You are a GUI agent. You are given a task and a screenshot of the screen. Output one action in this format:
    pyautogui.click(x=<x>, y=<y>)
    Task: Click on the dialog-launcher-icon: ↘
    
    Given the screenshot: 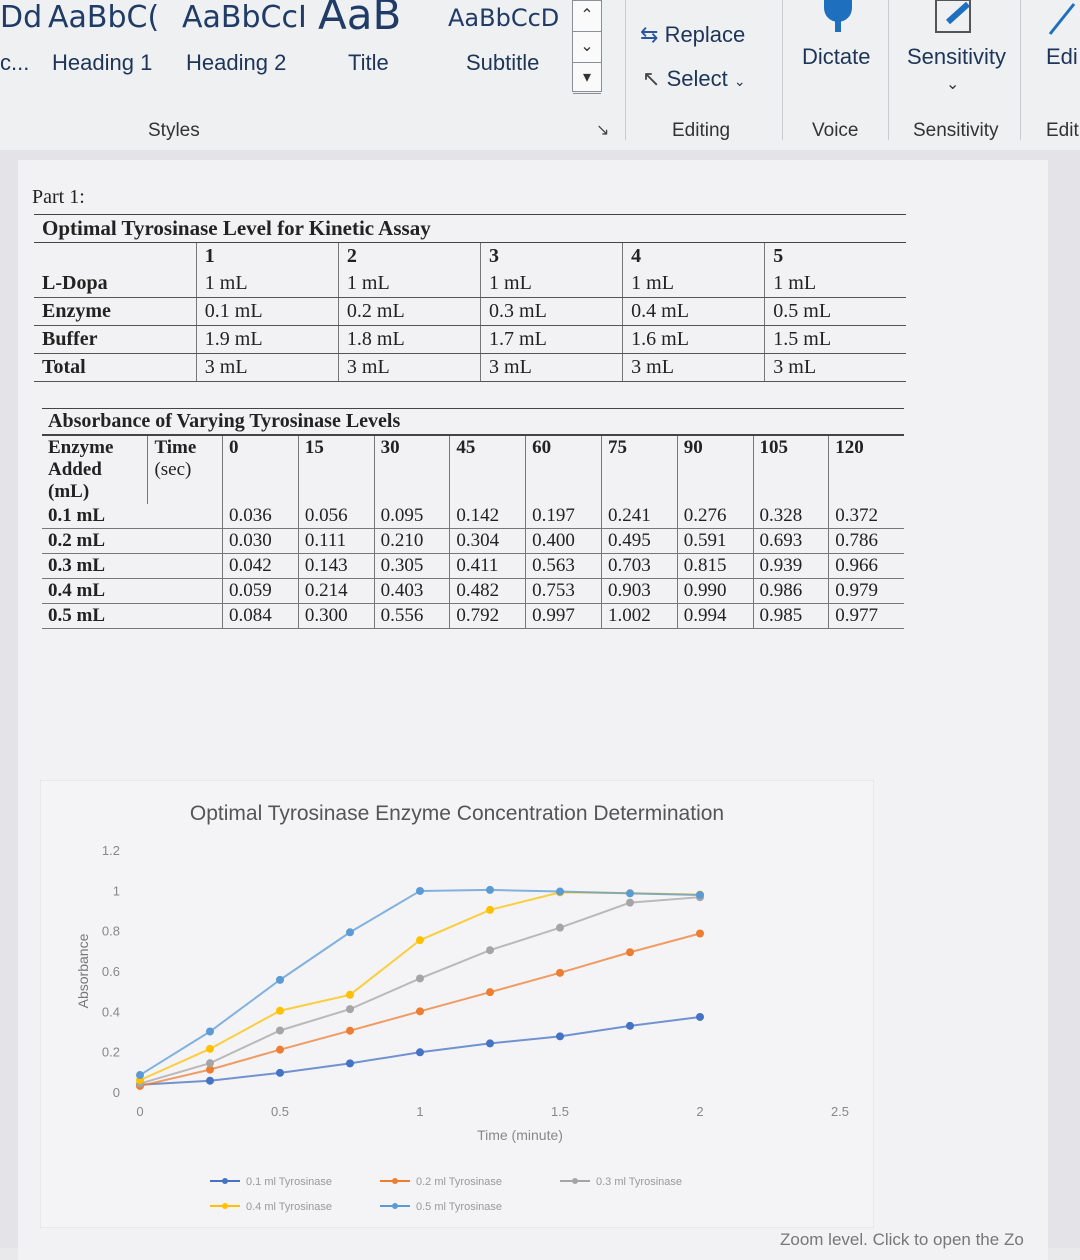 What is the action you would take?
    pyautogui.click(x=603, y=130)
    